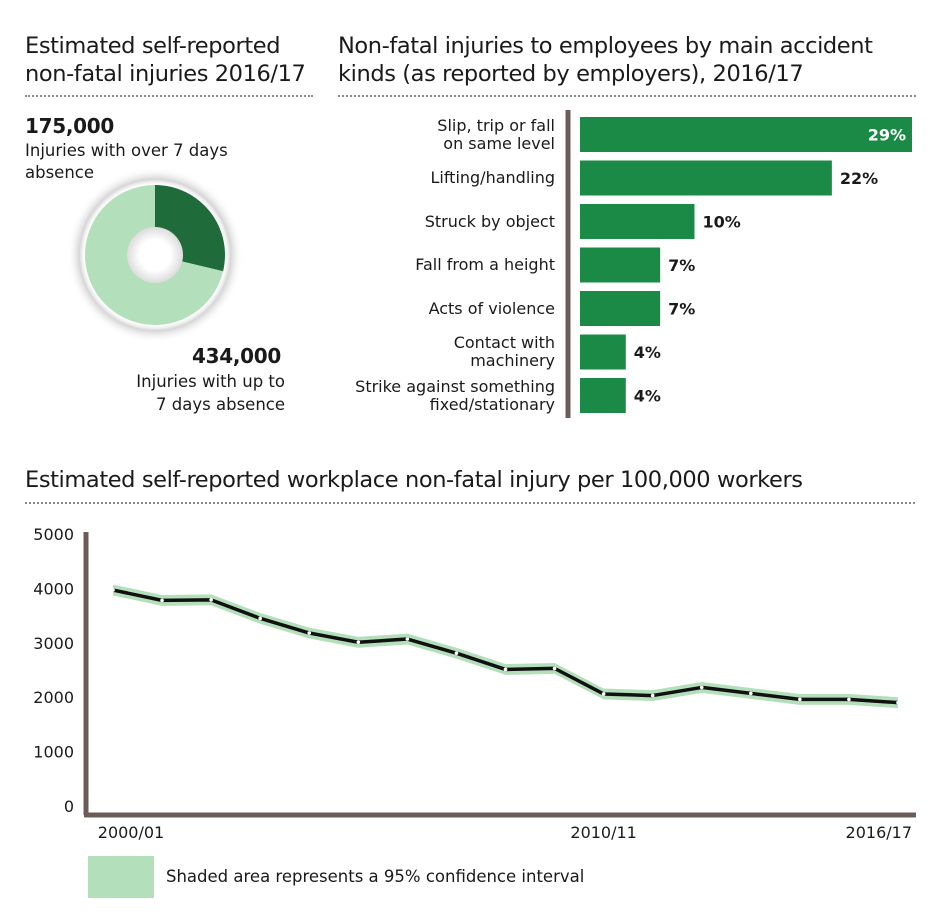 The image size is (939, 914). What do you see at coordinates (53, 534) in the screenshot?
I see `y-tick-label-5: 5000` at bounding box center [53, 534].